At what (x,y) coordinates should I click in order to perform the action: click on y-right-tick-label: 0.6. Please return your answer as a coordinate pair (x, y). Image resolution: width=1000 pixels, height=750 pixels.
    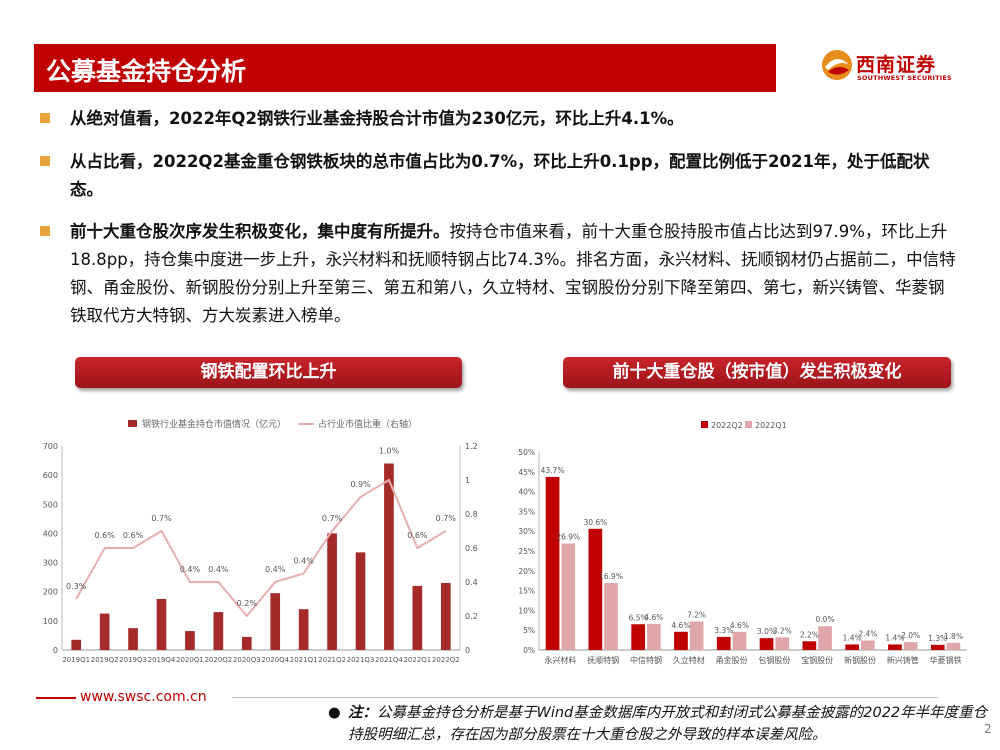
    Looking at the image, I should click on (471, 548).